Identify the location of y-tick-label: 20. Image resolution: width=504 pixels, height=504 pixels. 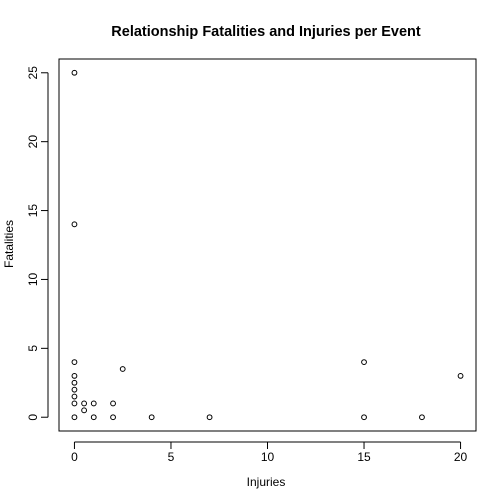
(33, 142).